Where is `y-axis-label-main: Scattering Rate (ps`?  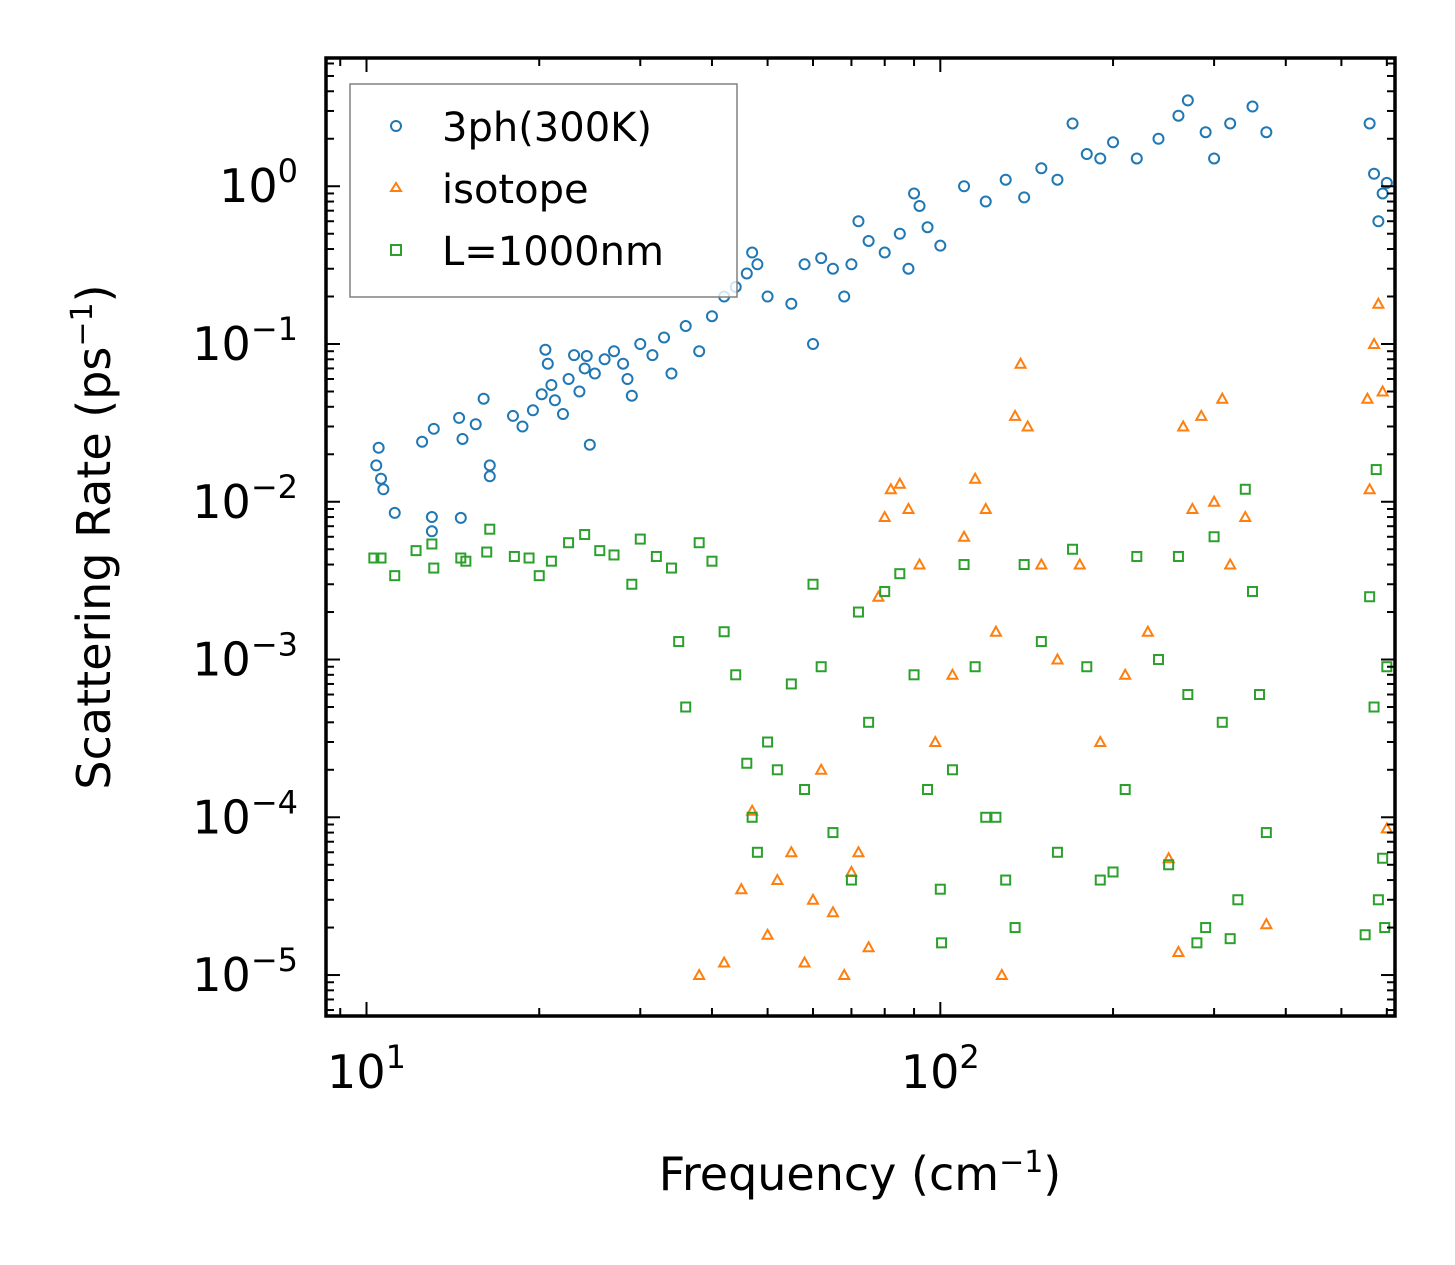 y-axis-label-main: Scattering Rate (ps is located at coordinates (94, 568).